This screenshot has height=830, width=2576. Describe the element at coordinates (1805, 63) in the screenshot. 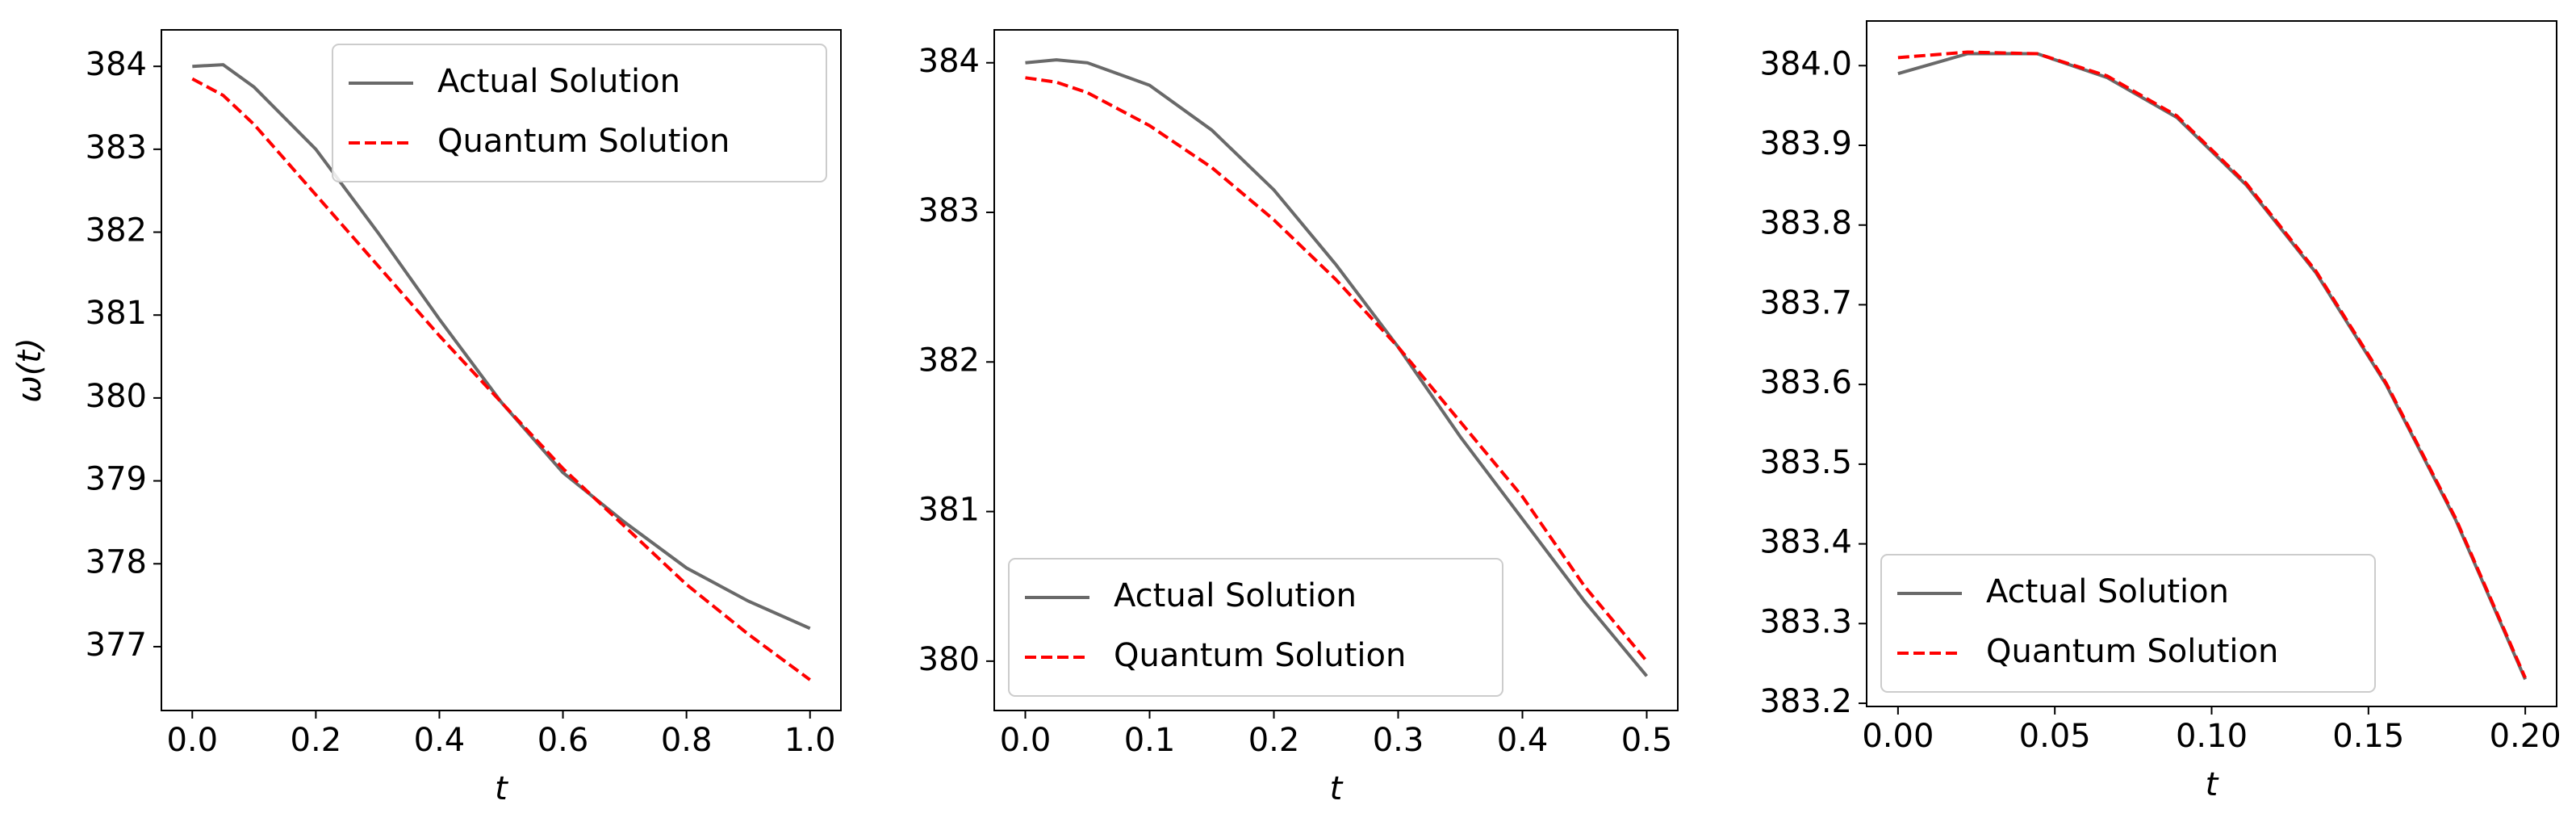

I see `y-tick-label: 384.0` at that location.